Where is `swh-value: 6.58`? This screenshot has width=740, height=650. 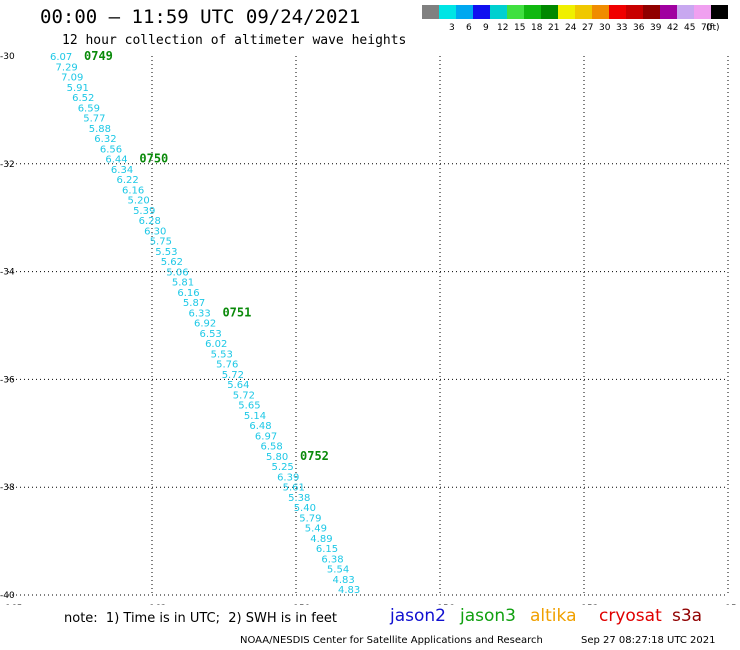
swh-value: 6.58 is located at coordinates (271, 447).